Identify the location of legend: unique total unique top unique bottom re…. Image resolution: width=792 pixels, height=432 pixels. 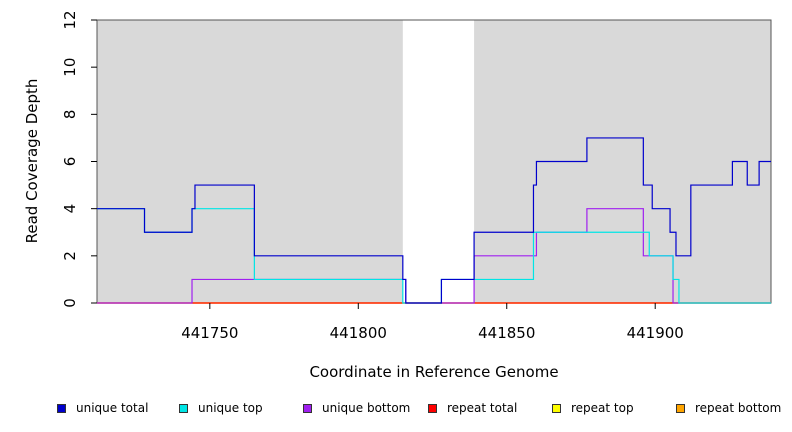
(396, 408).